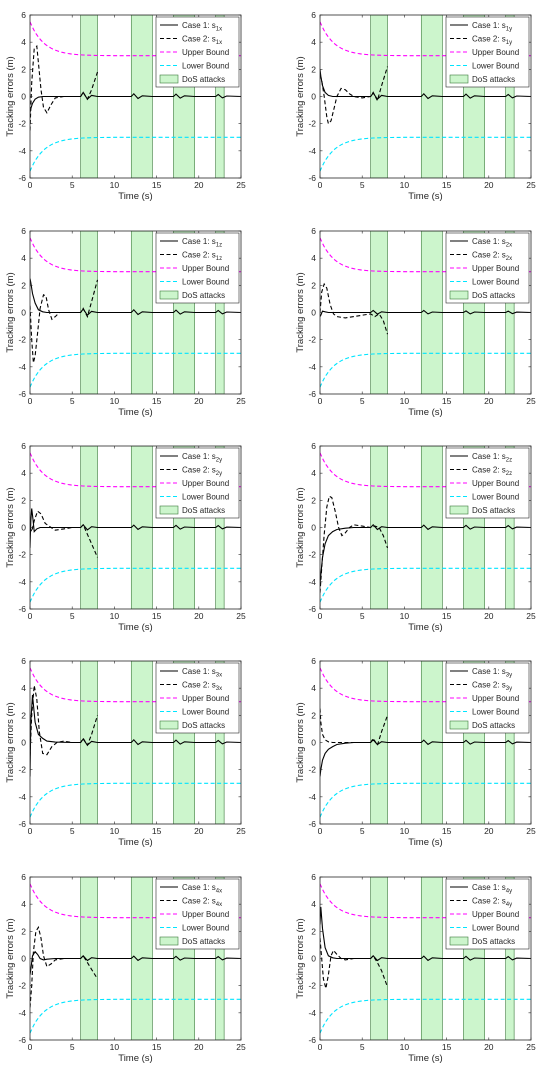 This screenshot has width=550, height=1078. Describe the element at coordinates (202, 889) in the screenshot. I see `legend-label: Case 1: s4x` at that location.